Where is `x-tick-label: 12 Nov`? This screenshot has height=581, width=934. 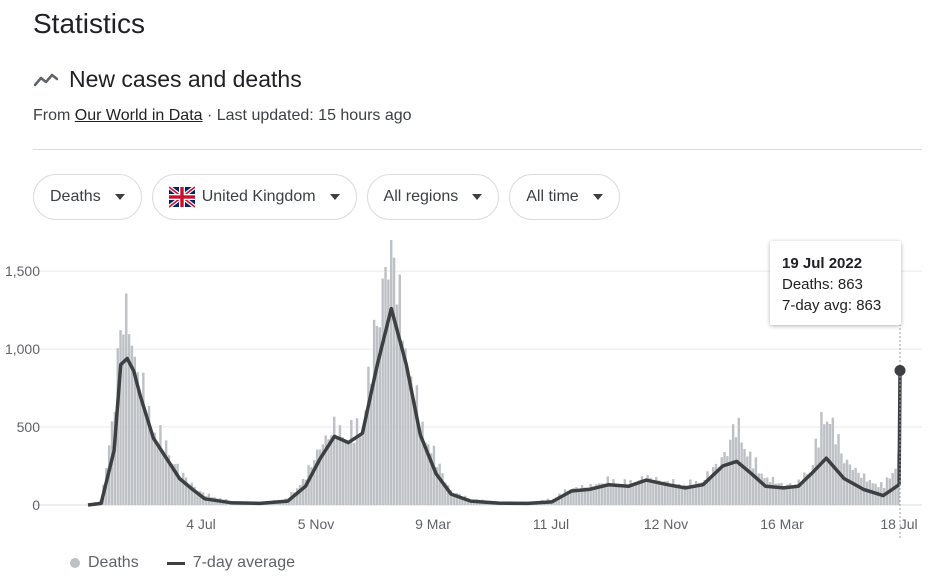
x-tick-label: 12 Nov is located at coordinates (666, 524).